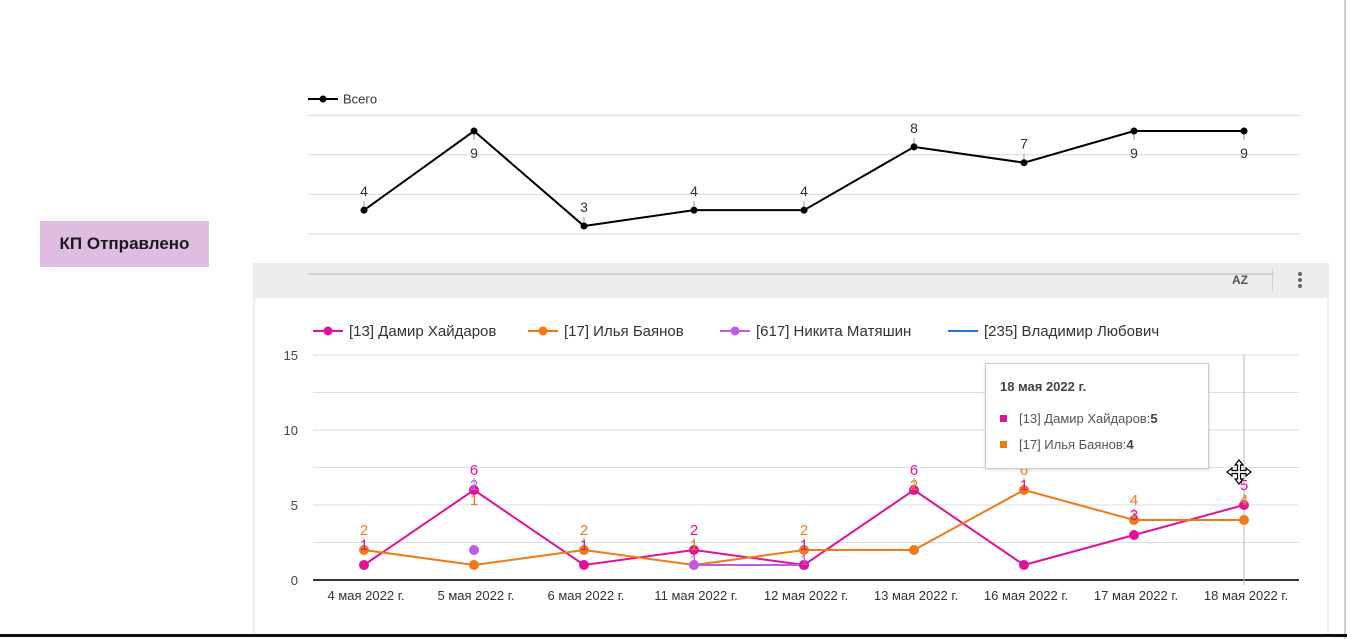 The height and width of the screenshot is (639, 1347). Describe the element at coordinates (1272, 280) in the screenshot. I see `toolbar-separator` at that location.